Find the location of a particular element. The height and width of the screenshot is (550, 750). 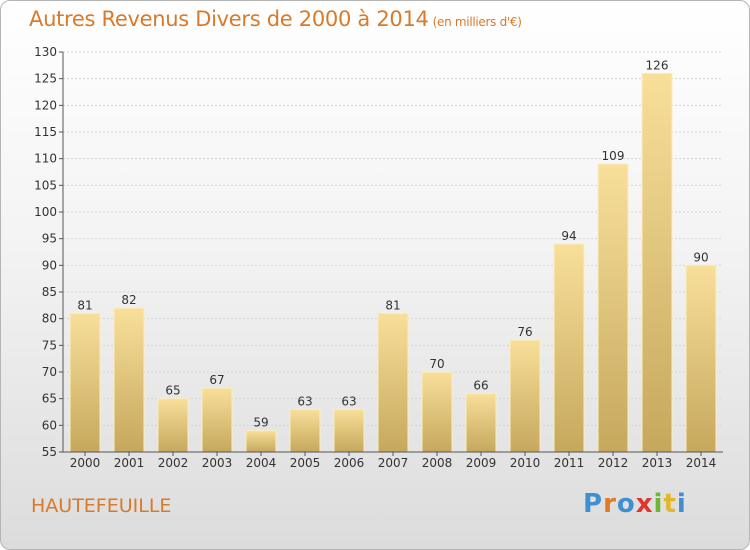

x-tick-label: 2009 is located at coordinates (481, 463).